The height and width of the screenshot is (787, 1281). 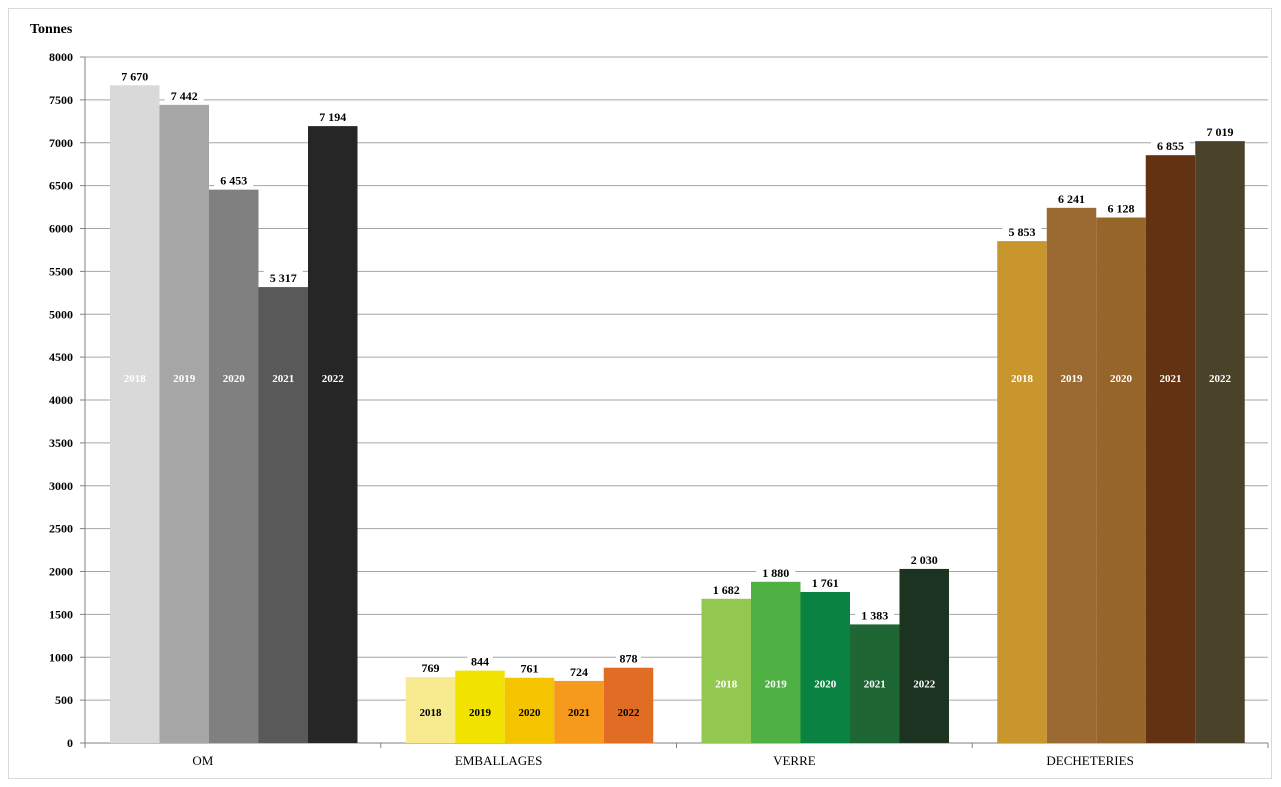 What do you see at coordinates (184, 423) in the screenshot?
I see `bar-om-2019` at bounding box center [184, 423].